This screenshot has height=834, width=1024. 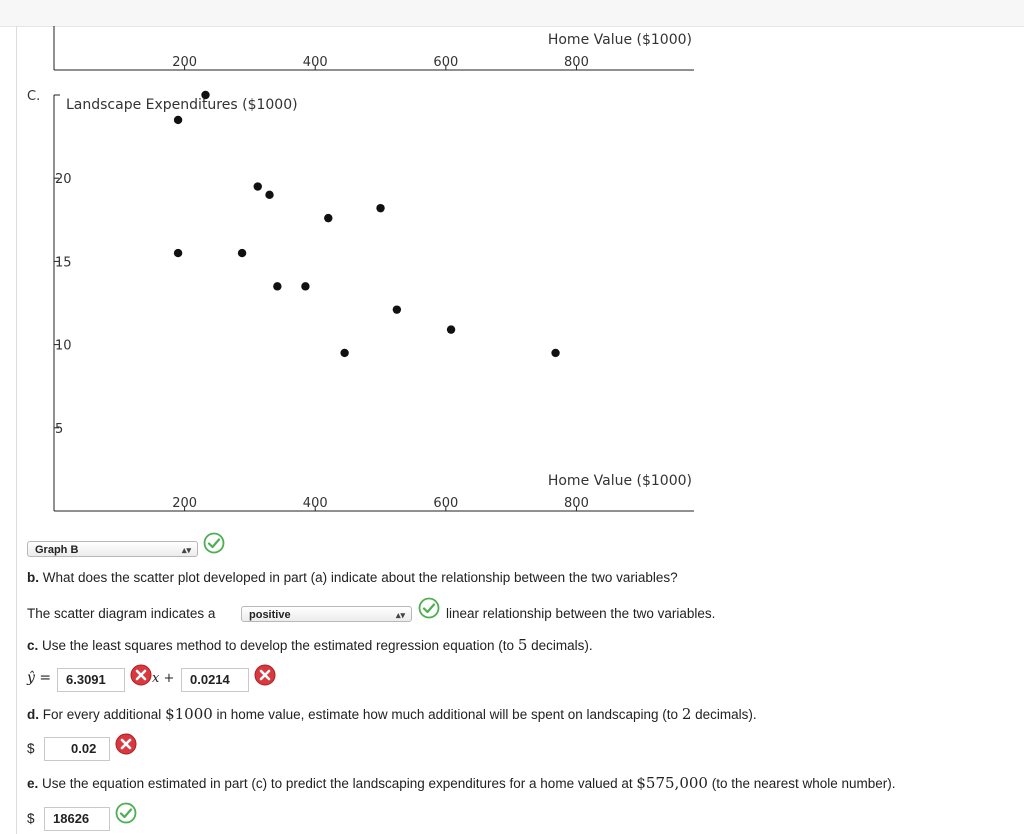 What do you see at coordinates (620, 481) in the screenshot?
I see `chart-c-x-axis-label: Home Value ($1000)` at bounding box center [620, 481].